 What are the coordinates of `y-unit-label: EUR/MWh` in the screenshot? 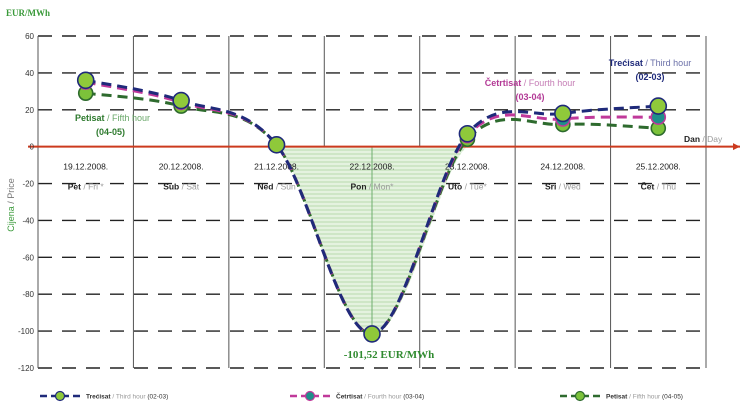 It's located at (28, 13).